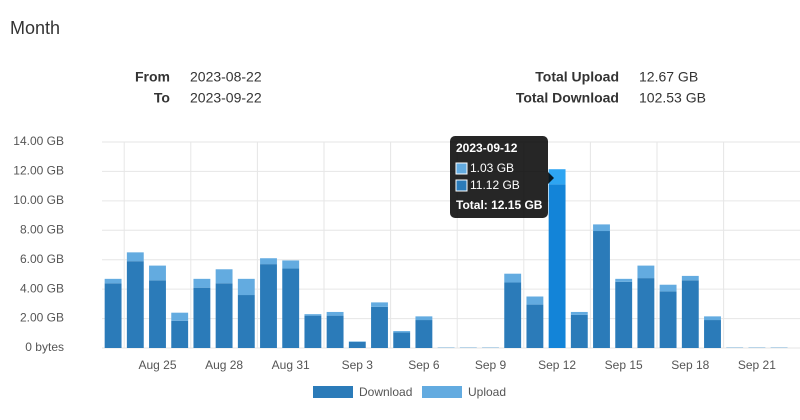  What do you see at coordinates (152, 77) in the screenshot?
I see `from-label: From` at bounding box center [152, 77].